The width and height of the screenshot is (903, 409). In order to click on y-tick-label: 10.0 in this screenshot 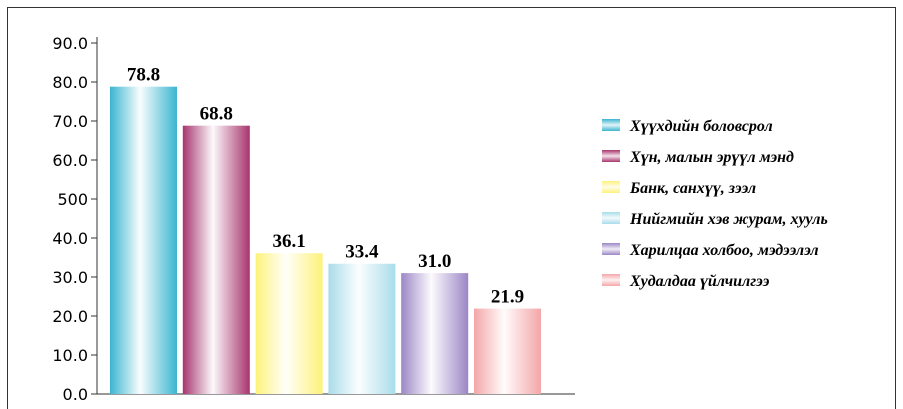, I will do `click(70, 355)`.